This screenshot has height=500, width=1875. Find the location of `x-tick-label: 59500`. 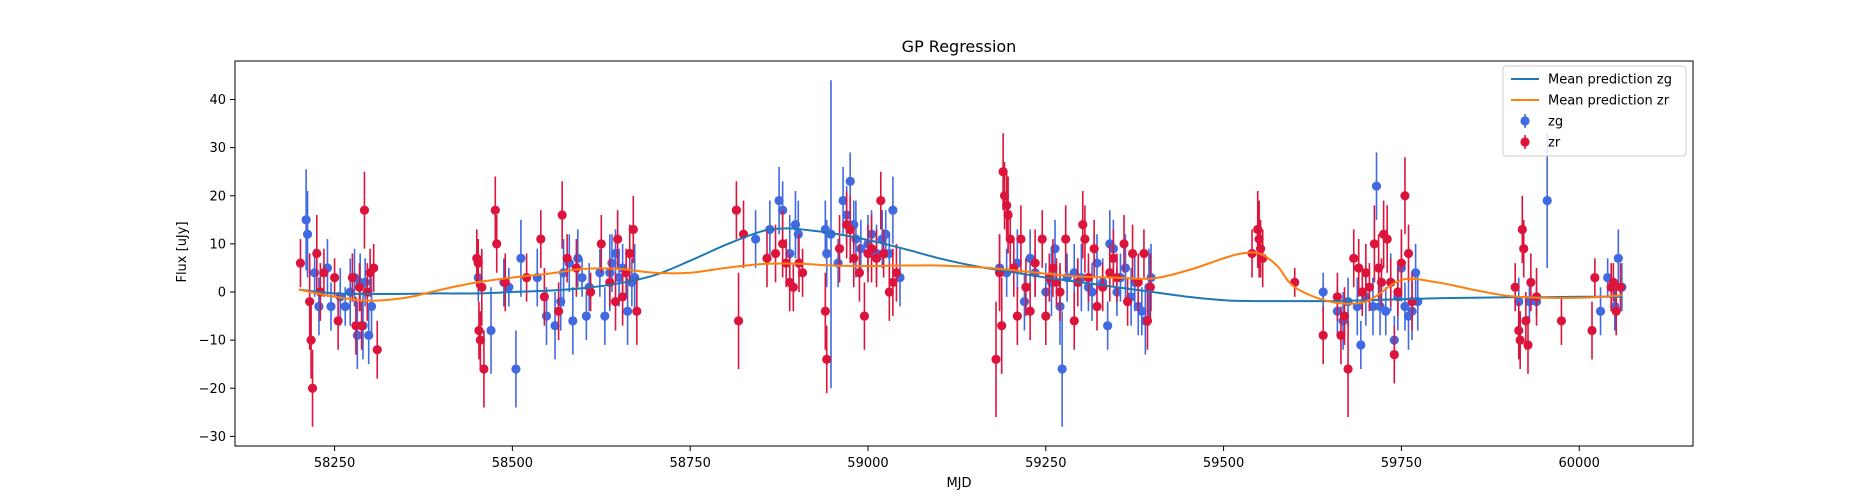

x-tick-label: 59500 is located at coordinates (1223, 463).